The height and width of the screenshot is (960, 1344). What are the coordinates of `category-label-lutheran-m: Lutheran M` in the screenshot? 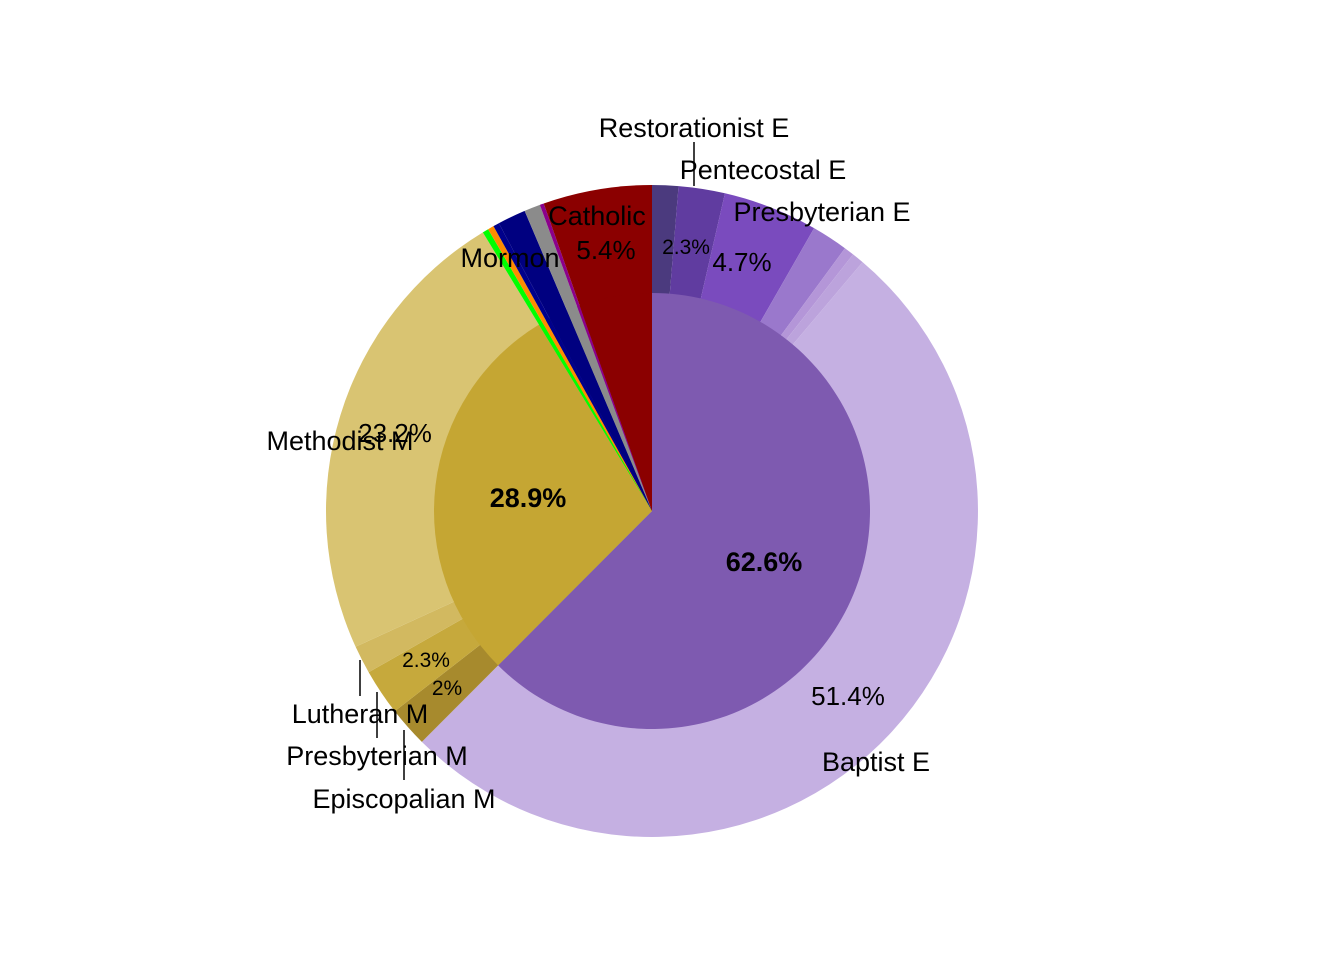 It's located at (360, 714).